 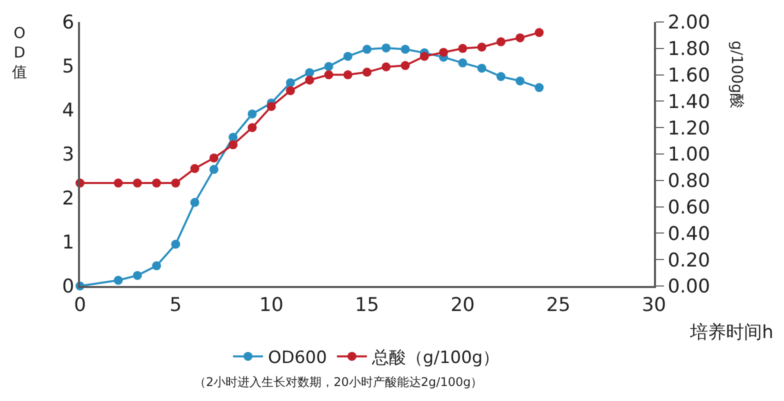 What do you see at coordinates (367, 305) in the screenshot?
I see `x-tick-label: 15` at bounding box center [367, 305].